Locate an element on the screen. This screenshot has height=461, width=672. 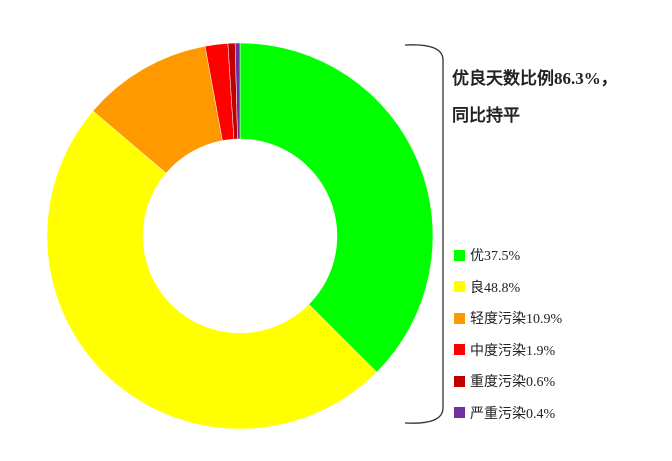
legend-item: 良48.8% is located at coordinates (487, 287).